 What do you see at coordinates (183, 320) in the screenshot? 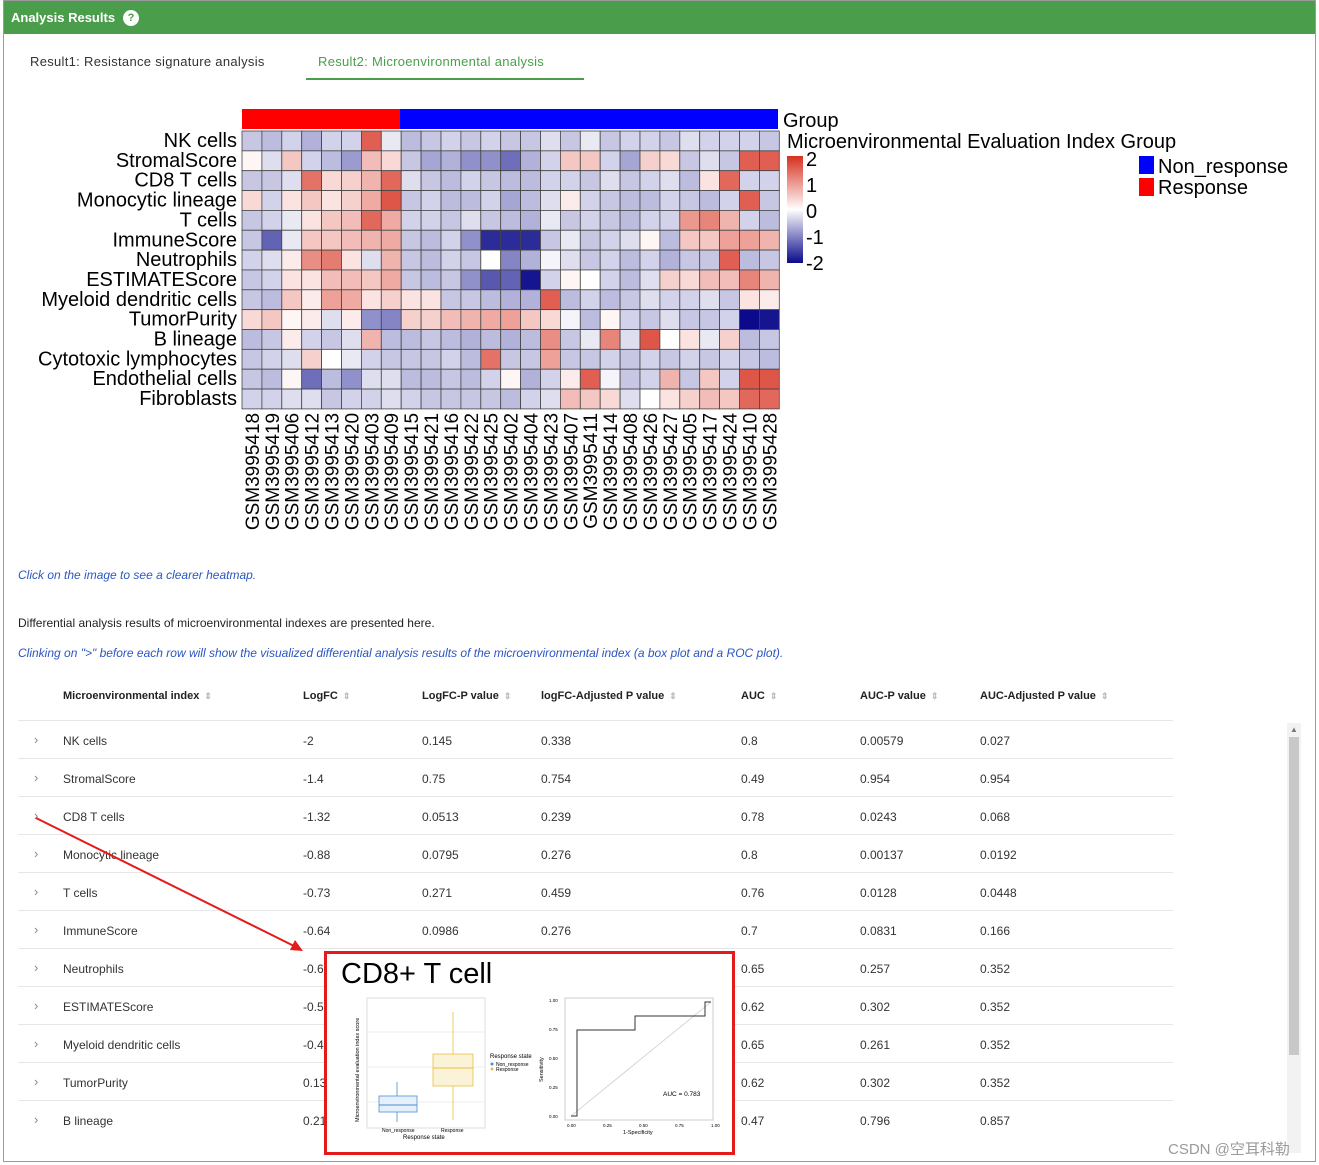
I see `heatmap-row-label: TumorPurity` at bounding box center [183, 320].